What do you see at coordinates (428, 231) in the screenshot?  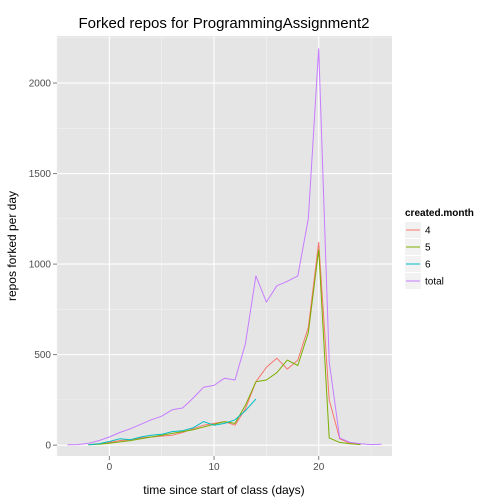 I see `legend-label-4: 4` at bounding box center [428, 231].